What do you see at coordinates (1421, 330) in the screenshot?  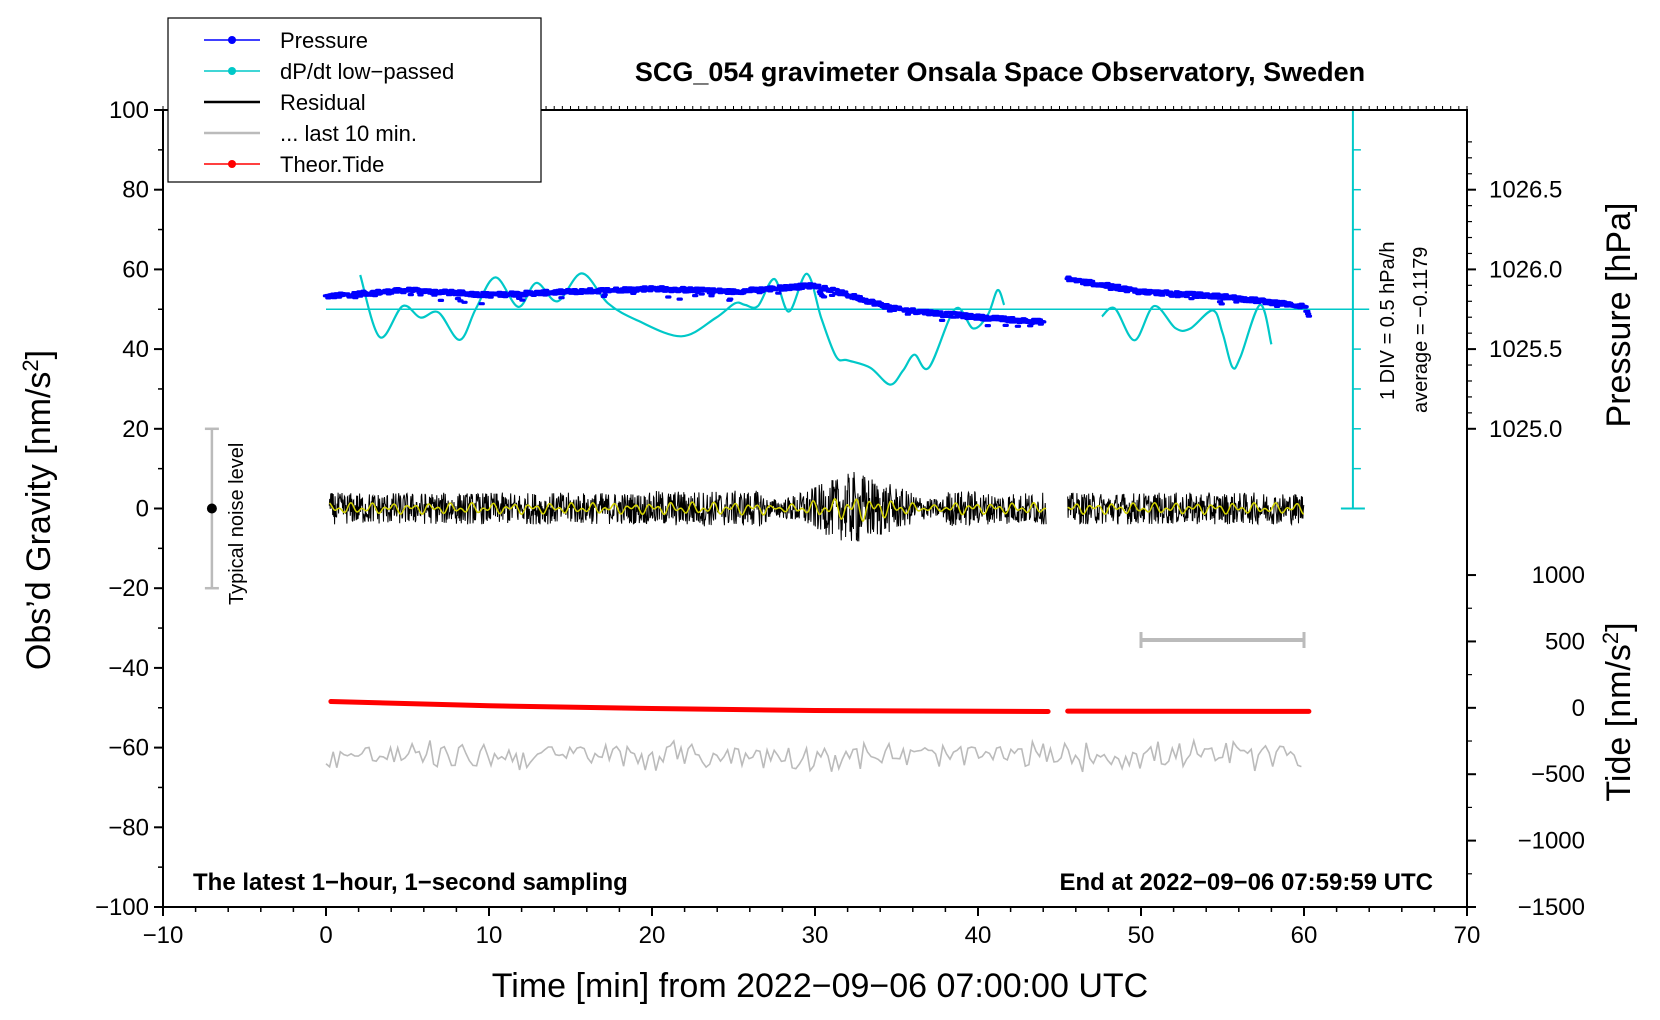 I see `average-label: average = −0.1179` at bounding box center [1421, 330].